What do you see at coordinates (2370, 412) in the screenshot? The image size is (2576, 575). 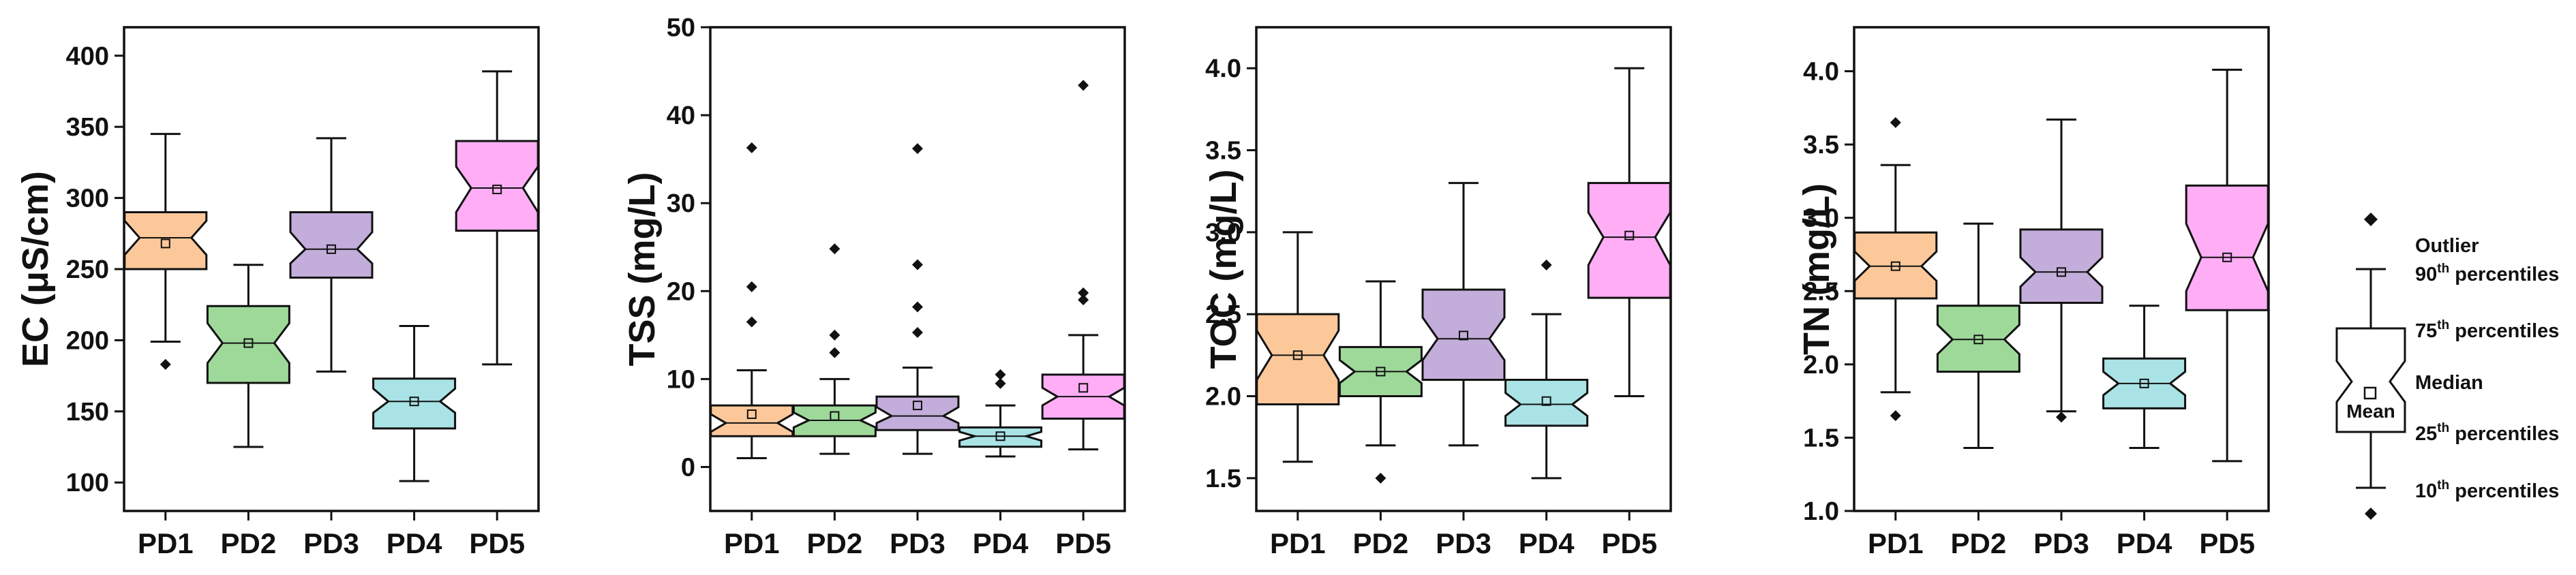 I see `legend-mean-label: Mean` at bounding box center [2370, 412].